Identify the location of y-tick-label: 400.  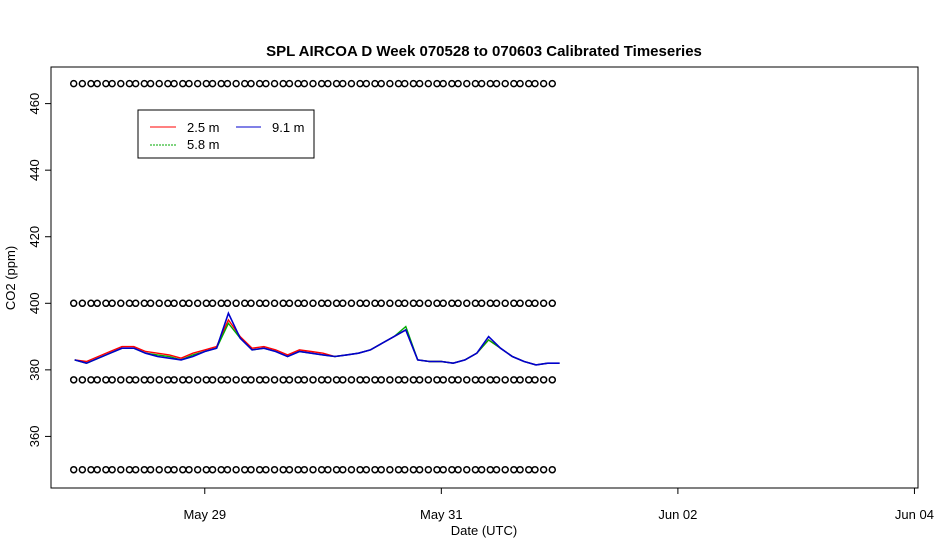
(34, 303).